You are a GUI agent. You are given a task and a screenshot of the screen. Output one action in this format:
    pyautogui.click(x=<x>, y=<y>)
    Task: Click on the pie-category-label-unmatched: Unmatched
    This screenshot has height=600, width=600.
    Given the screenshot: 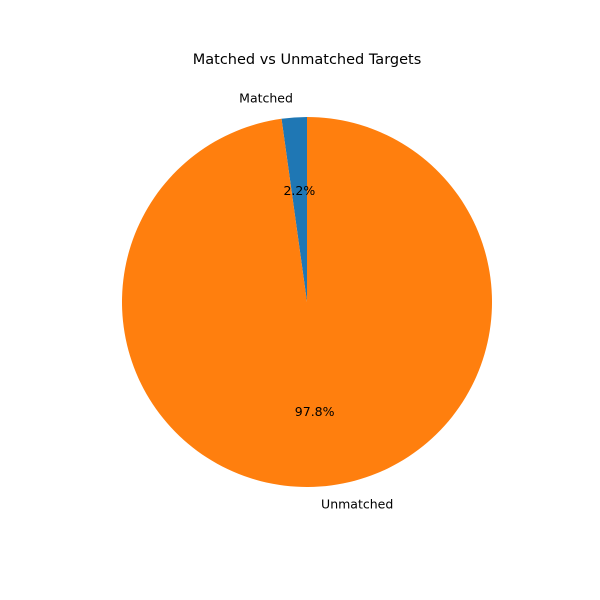 What is the action you would take?
    pyautogui.click(x=357, y=504)
    